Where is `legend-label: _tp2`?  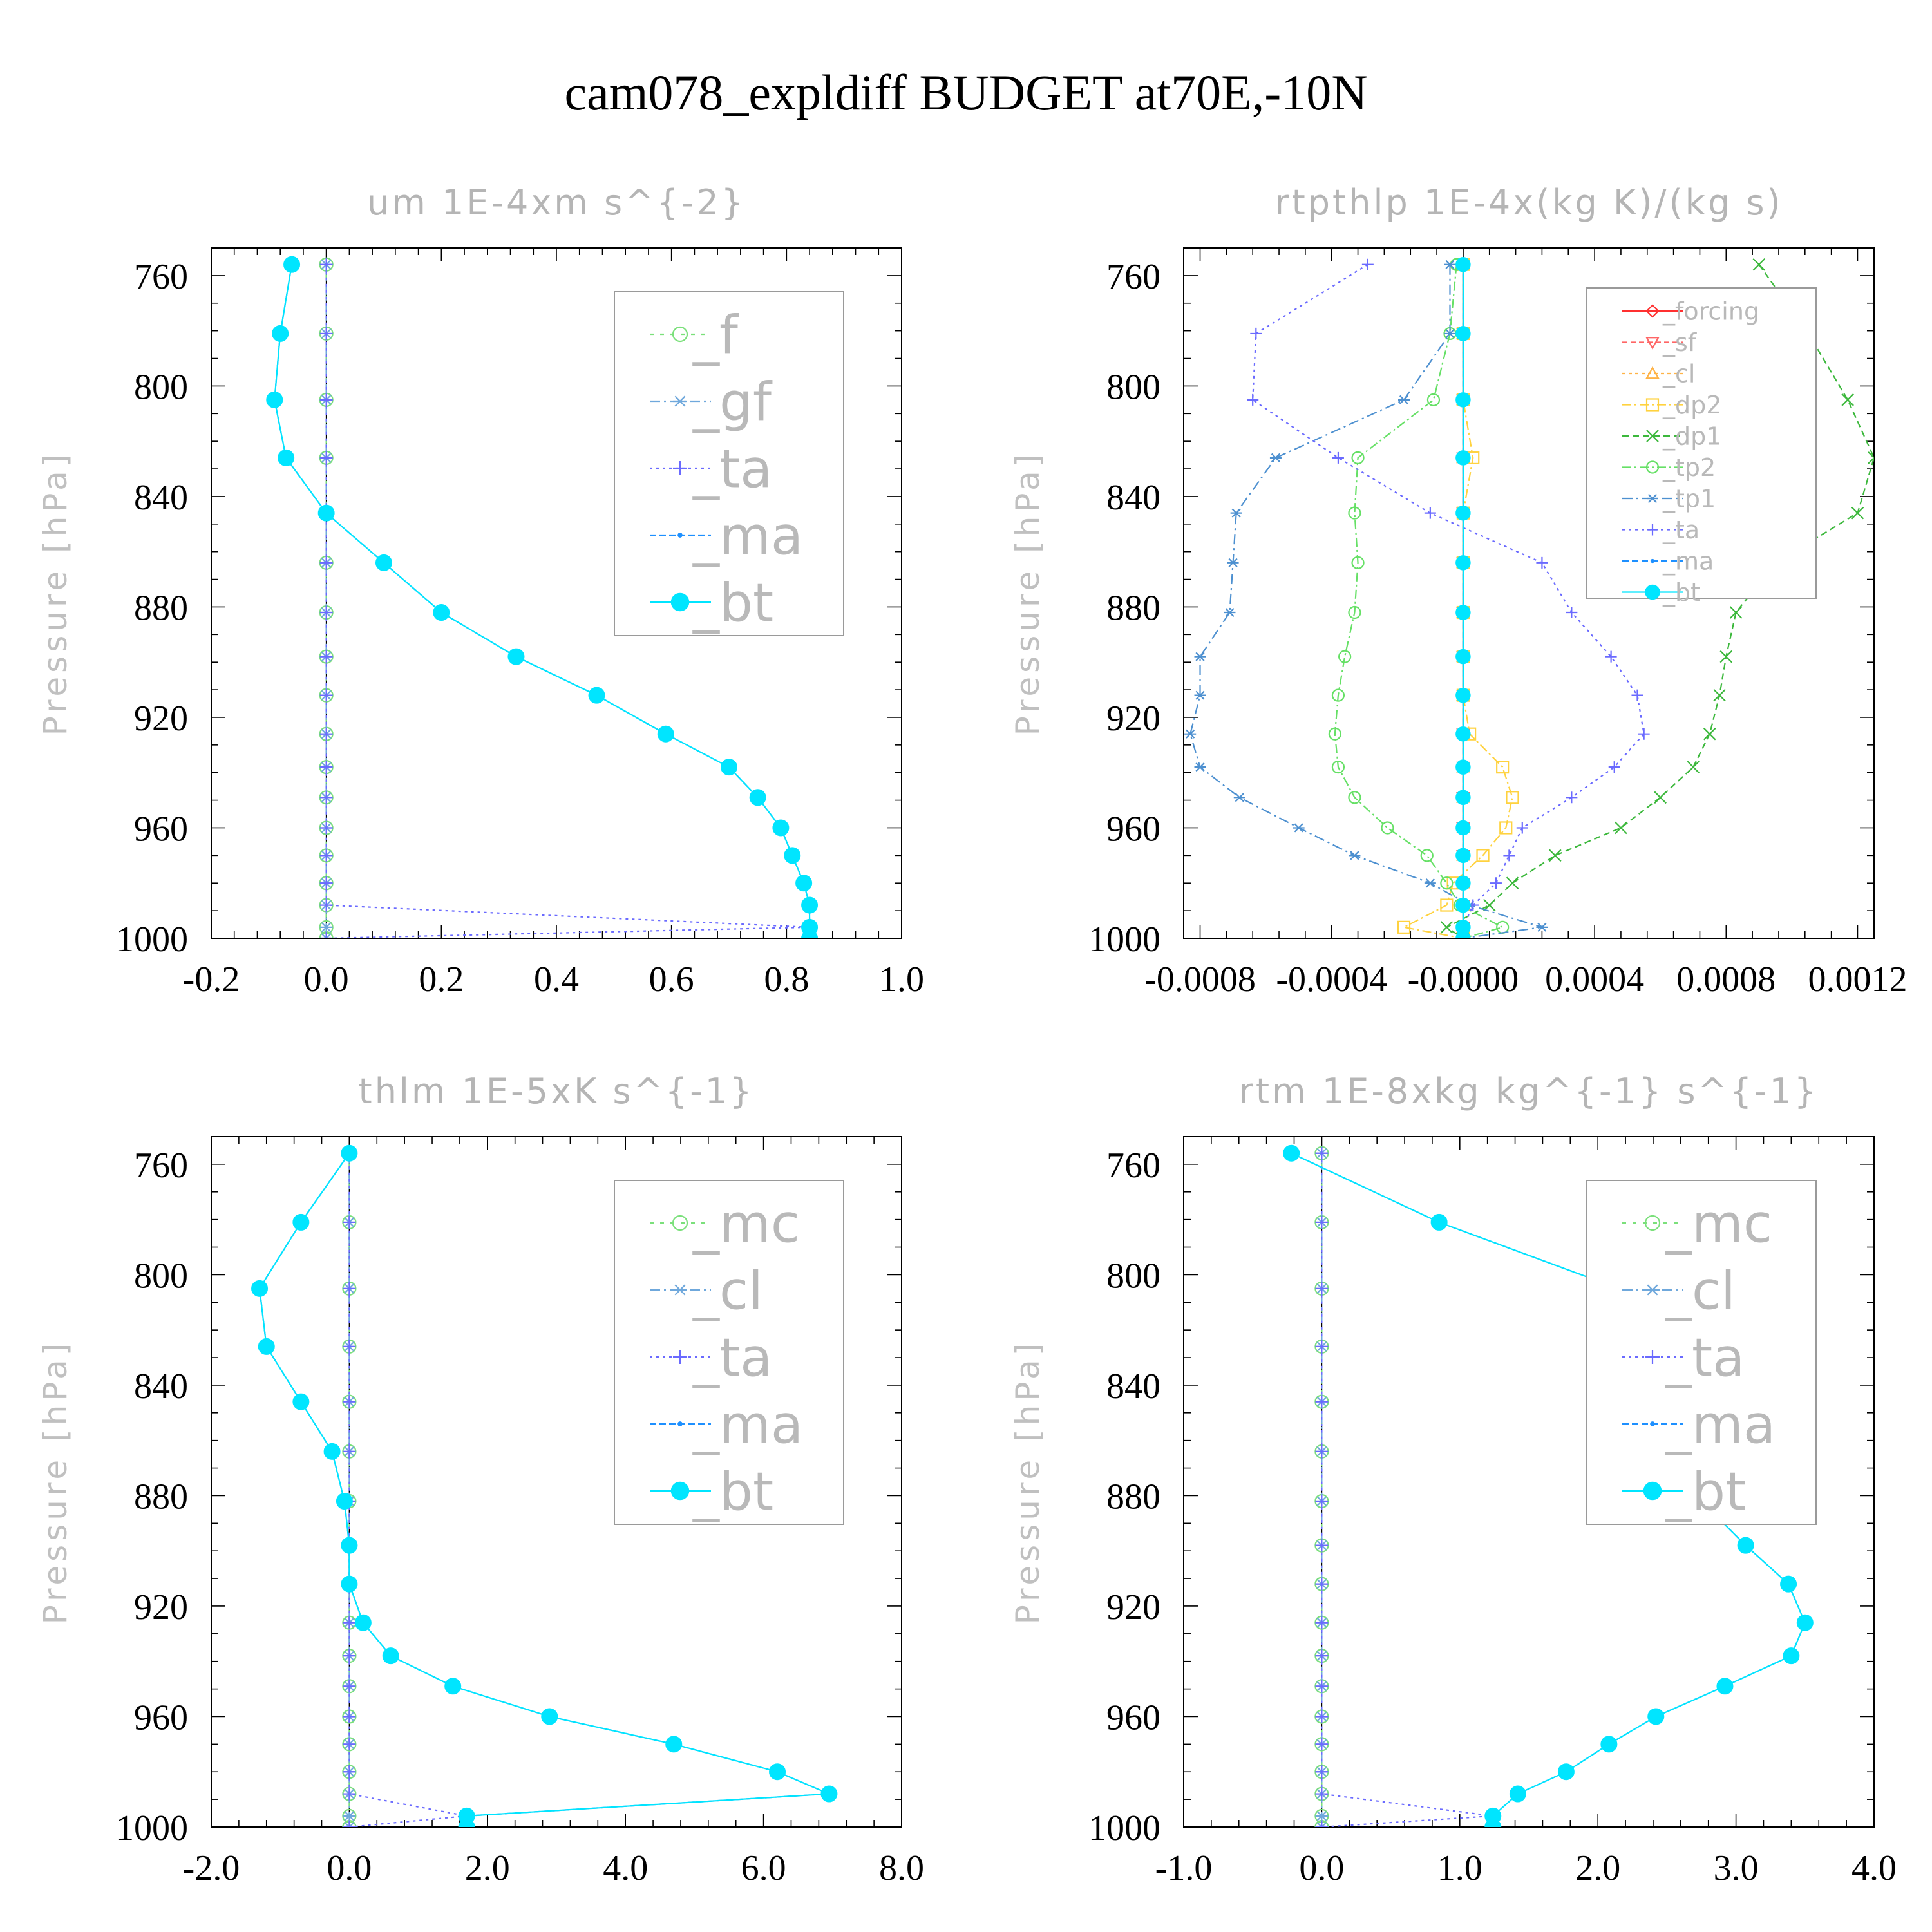
legend-label: _tp2 is located at coordinates (1689, 467).